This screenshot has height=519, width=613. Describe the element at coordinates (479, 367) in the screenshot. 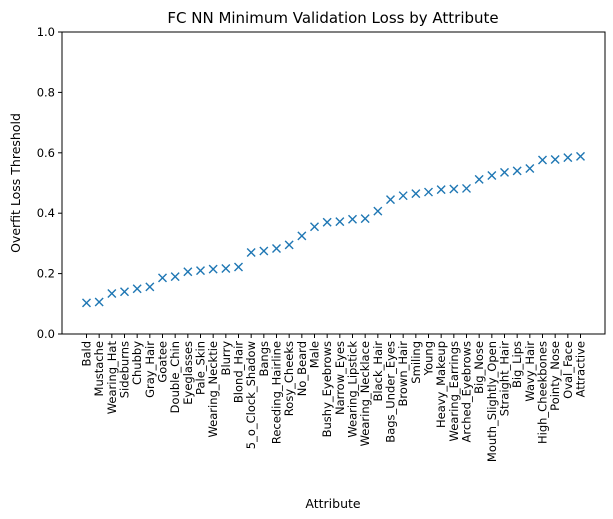

I see `x-tick-label: Big_Nose` at that location.